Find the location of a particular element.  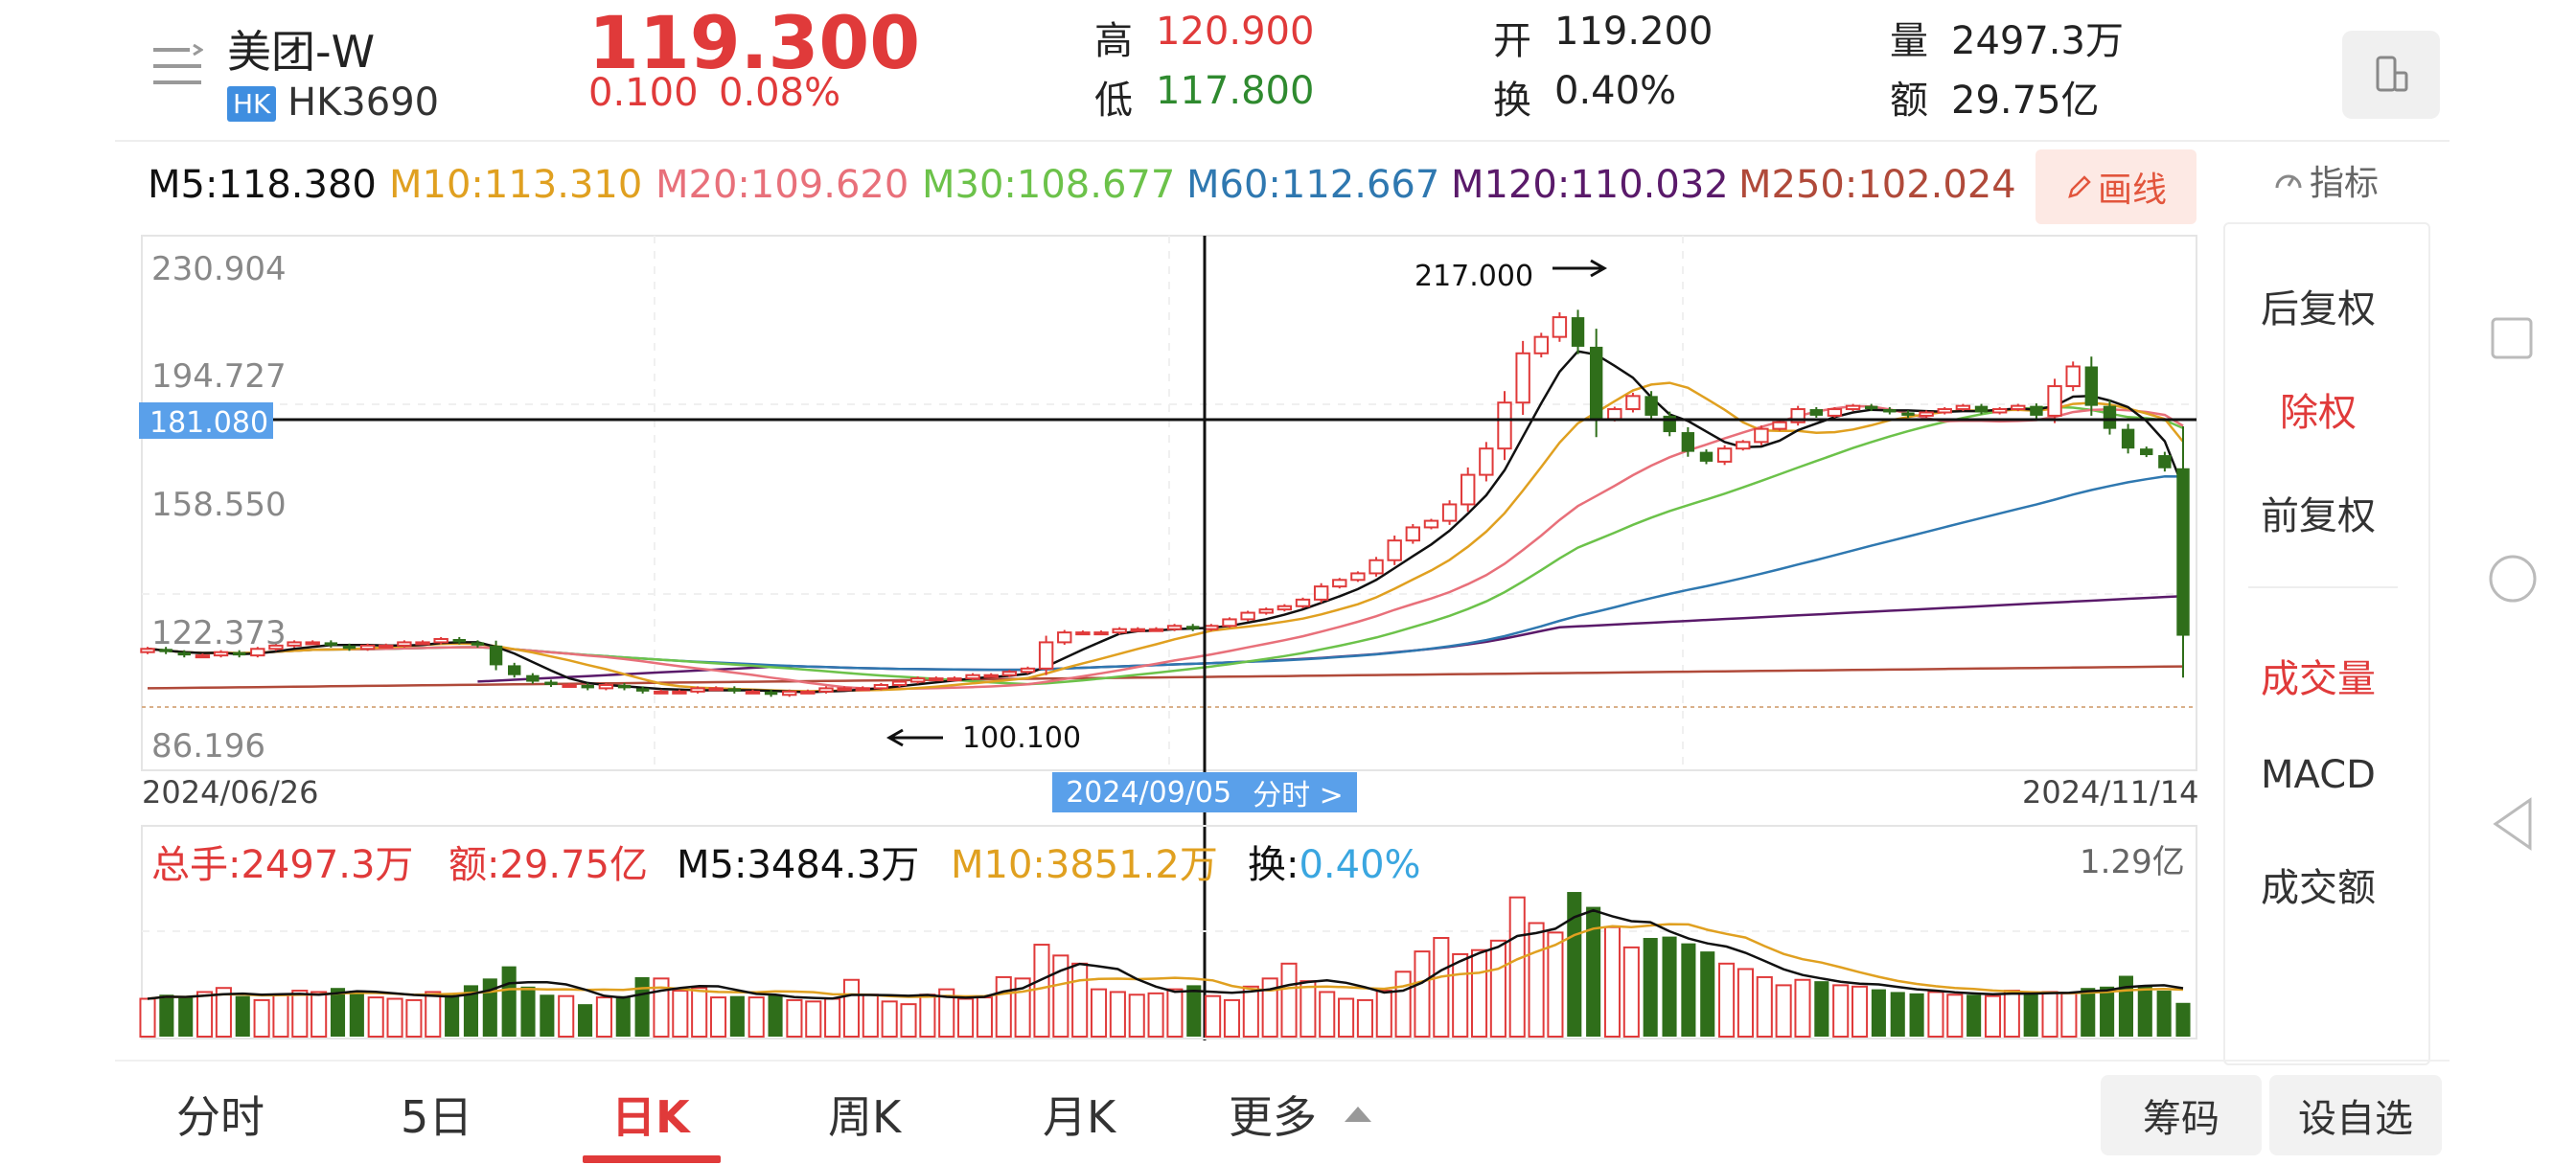

tab-time-share: 分时 is located at coordinates (220, 1117).